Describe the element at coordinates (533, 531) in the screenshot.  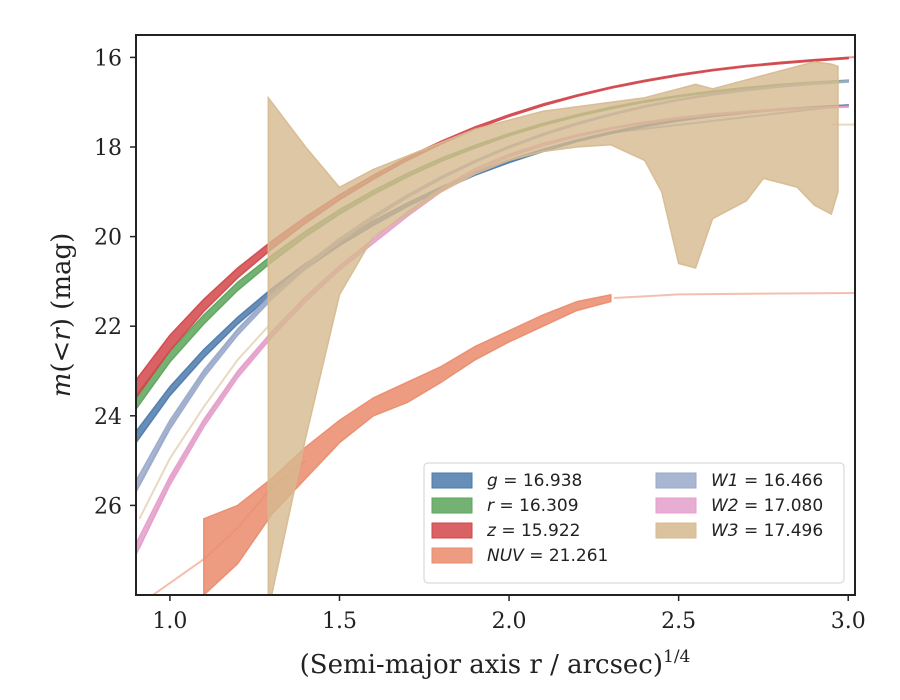
I see `legend-label-z: z = 15.922` at that location.